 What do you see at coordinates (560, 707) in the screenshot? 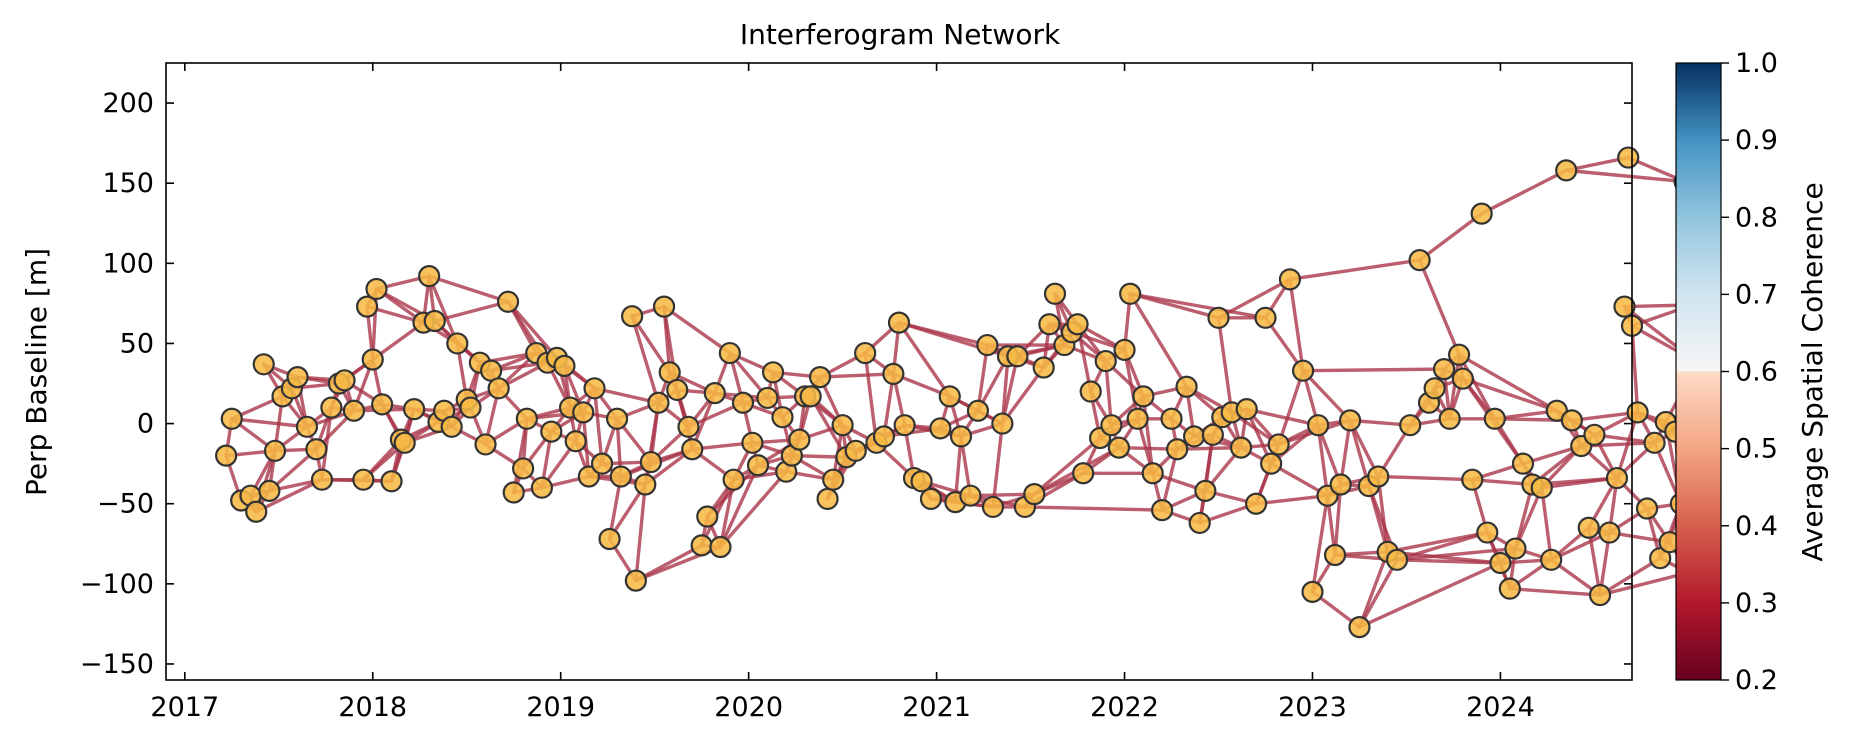
I see `x-tick-label: 2019` at bounding box center [560, 707].